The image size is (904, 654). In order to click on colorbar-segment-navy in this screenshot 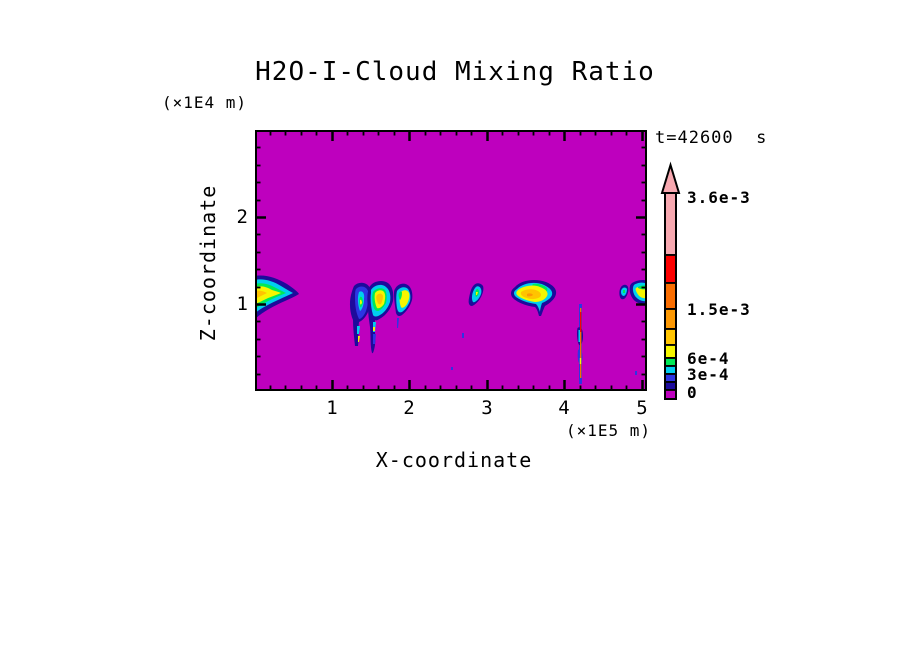, I will do `click(670, 386)`.